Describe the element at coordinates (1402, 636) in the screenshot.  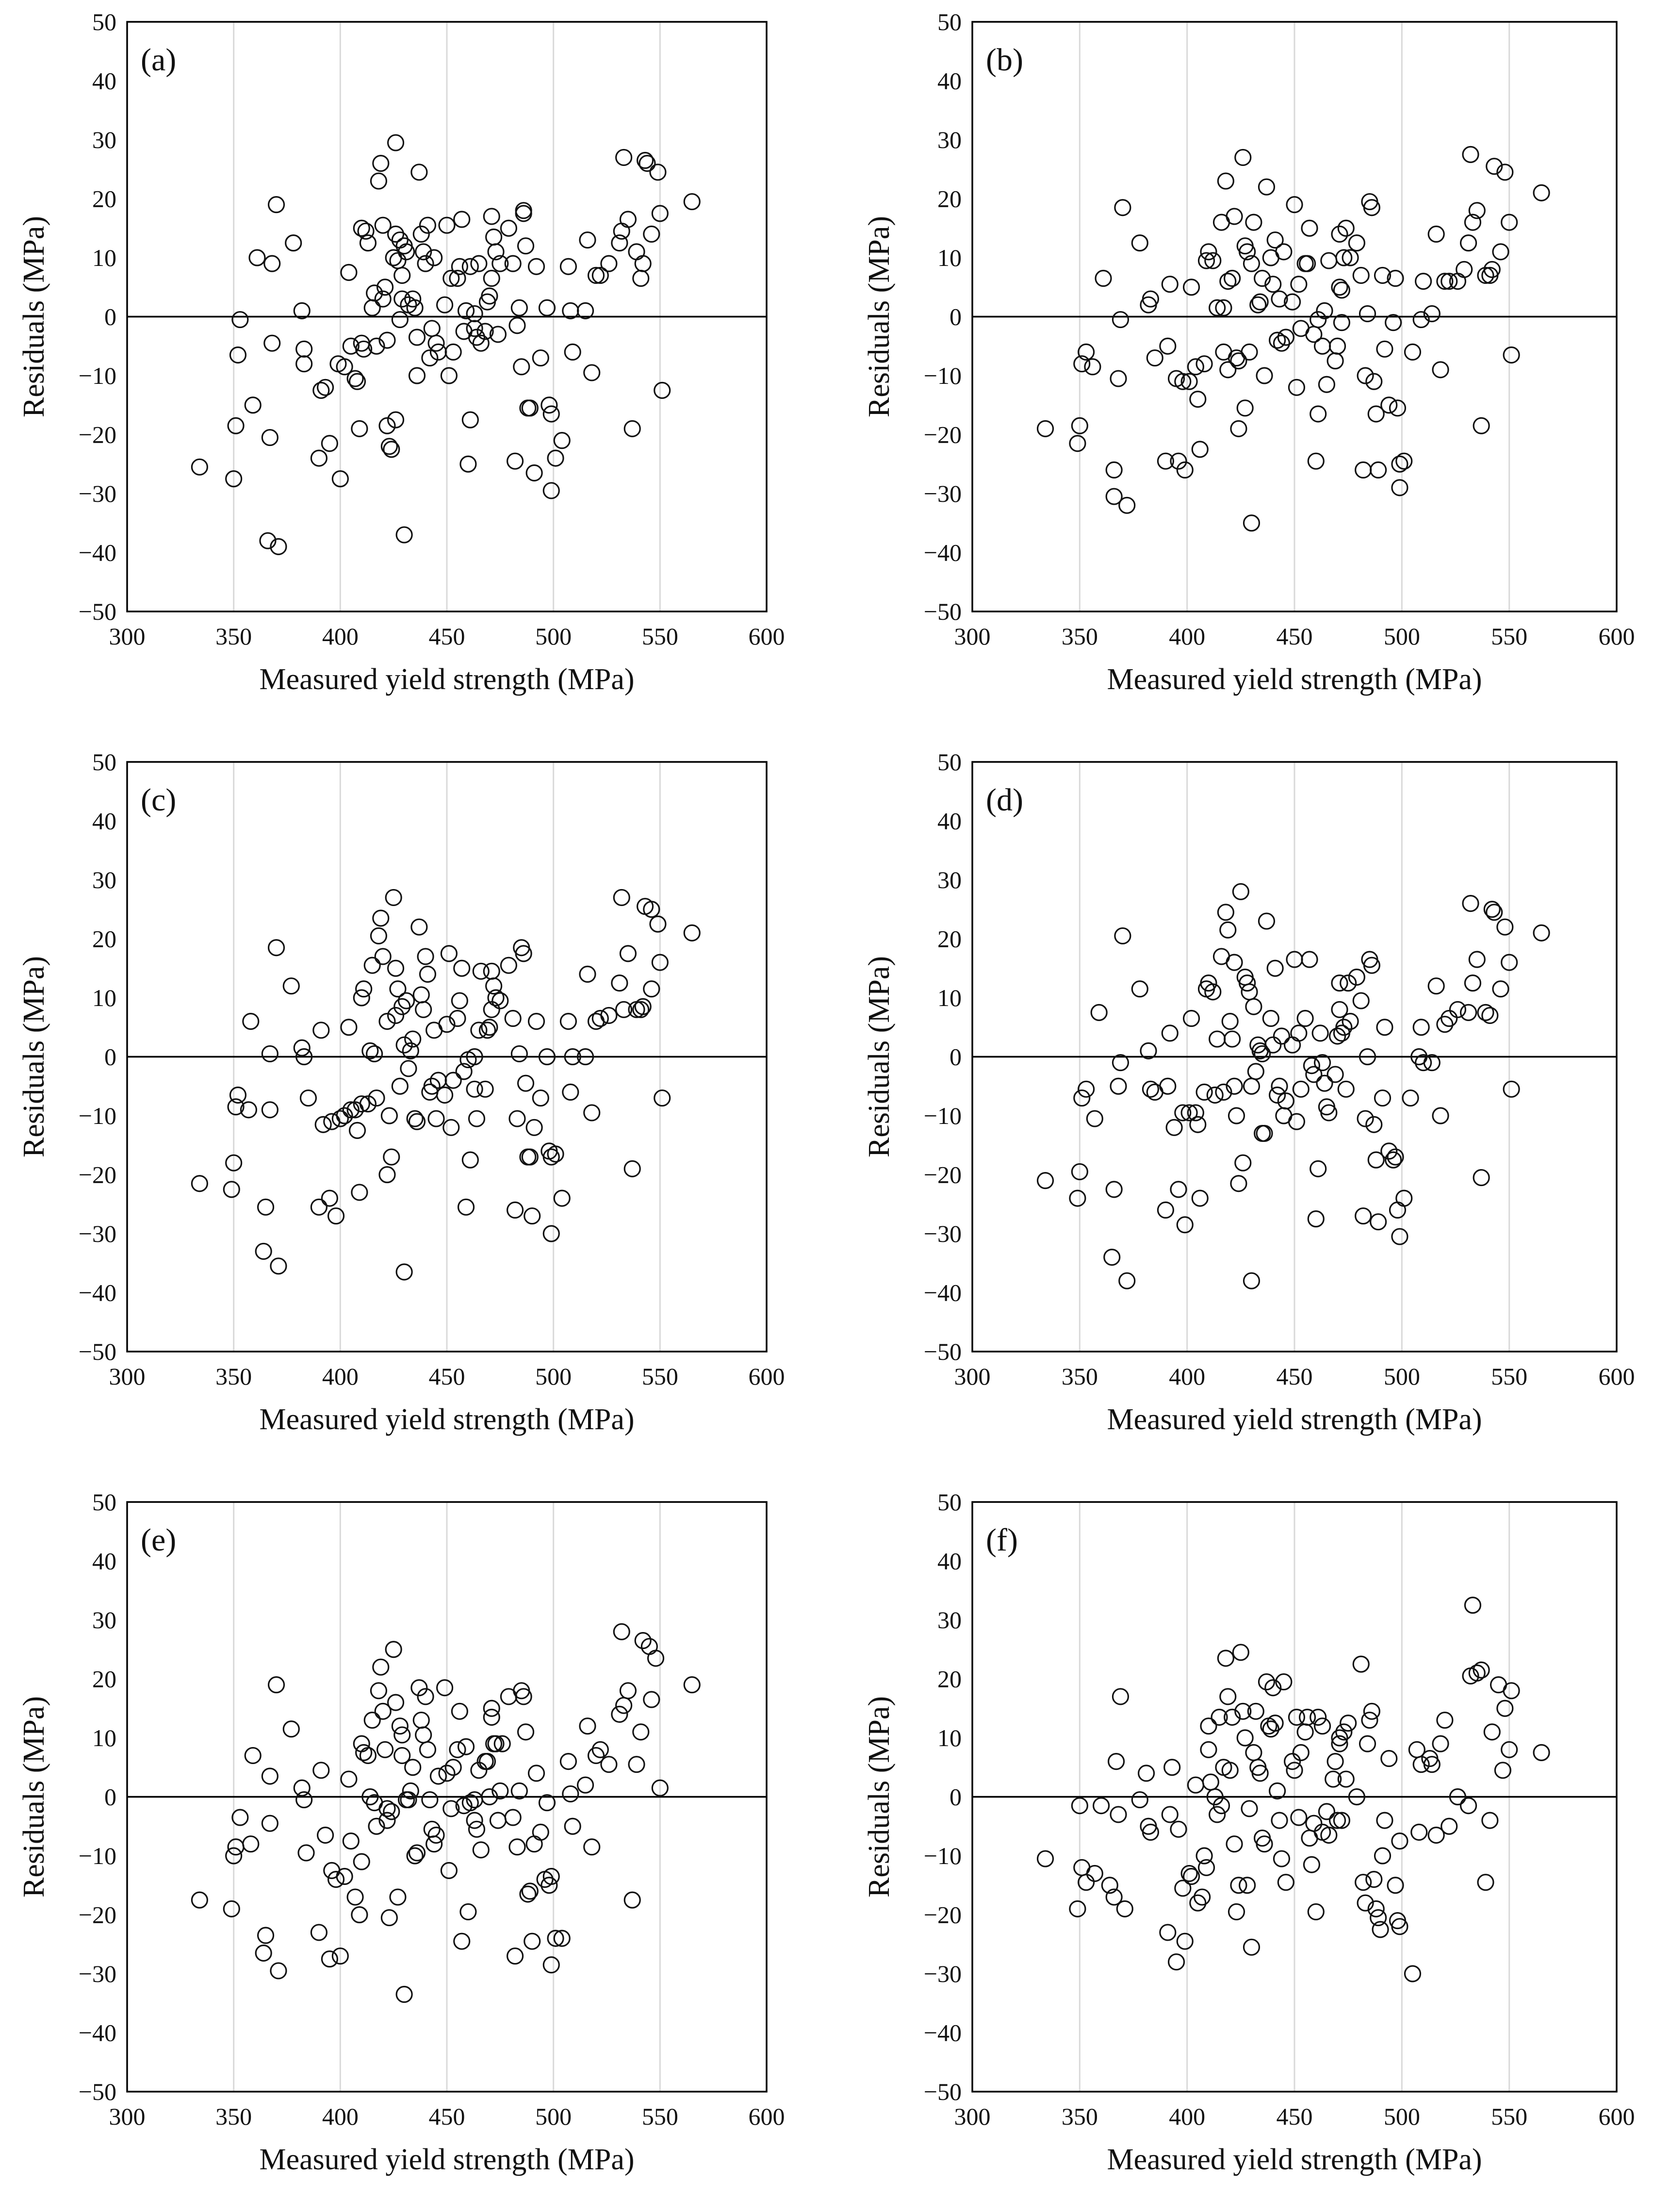
I see `x-tick-label: 500` at that location.